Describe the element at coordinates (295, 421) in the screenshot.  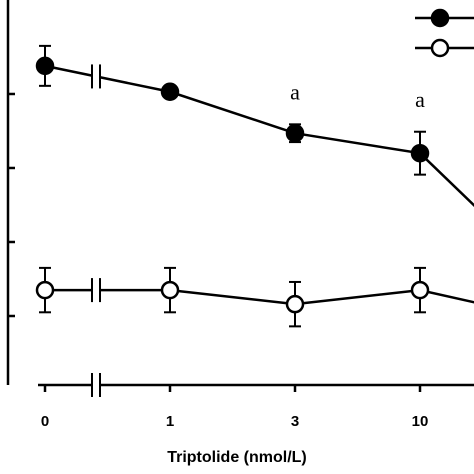
I see `x-tick-label: 3` at that location.